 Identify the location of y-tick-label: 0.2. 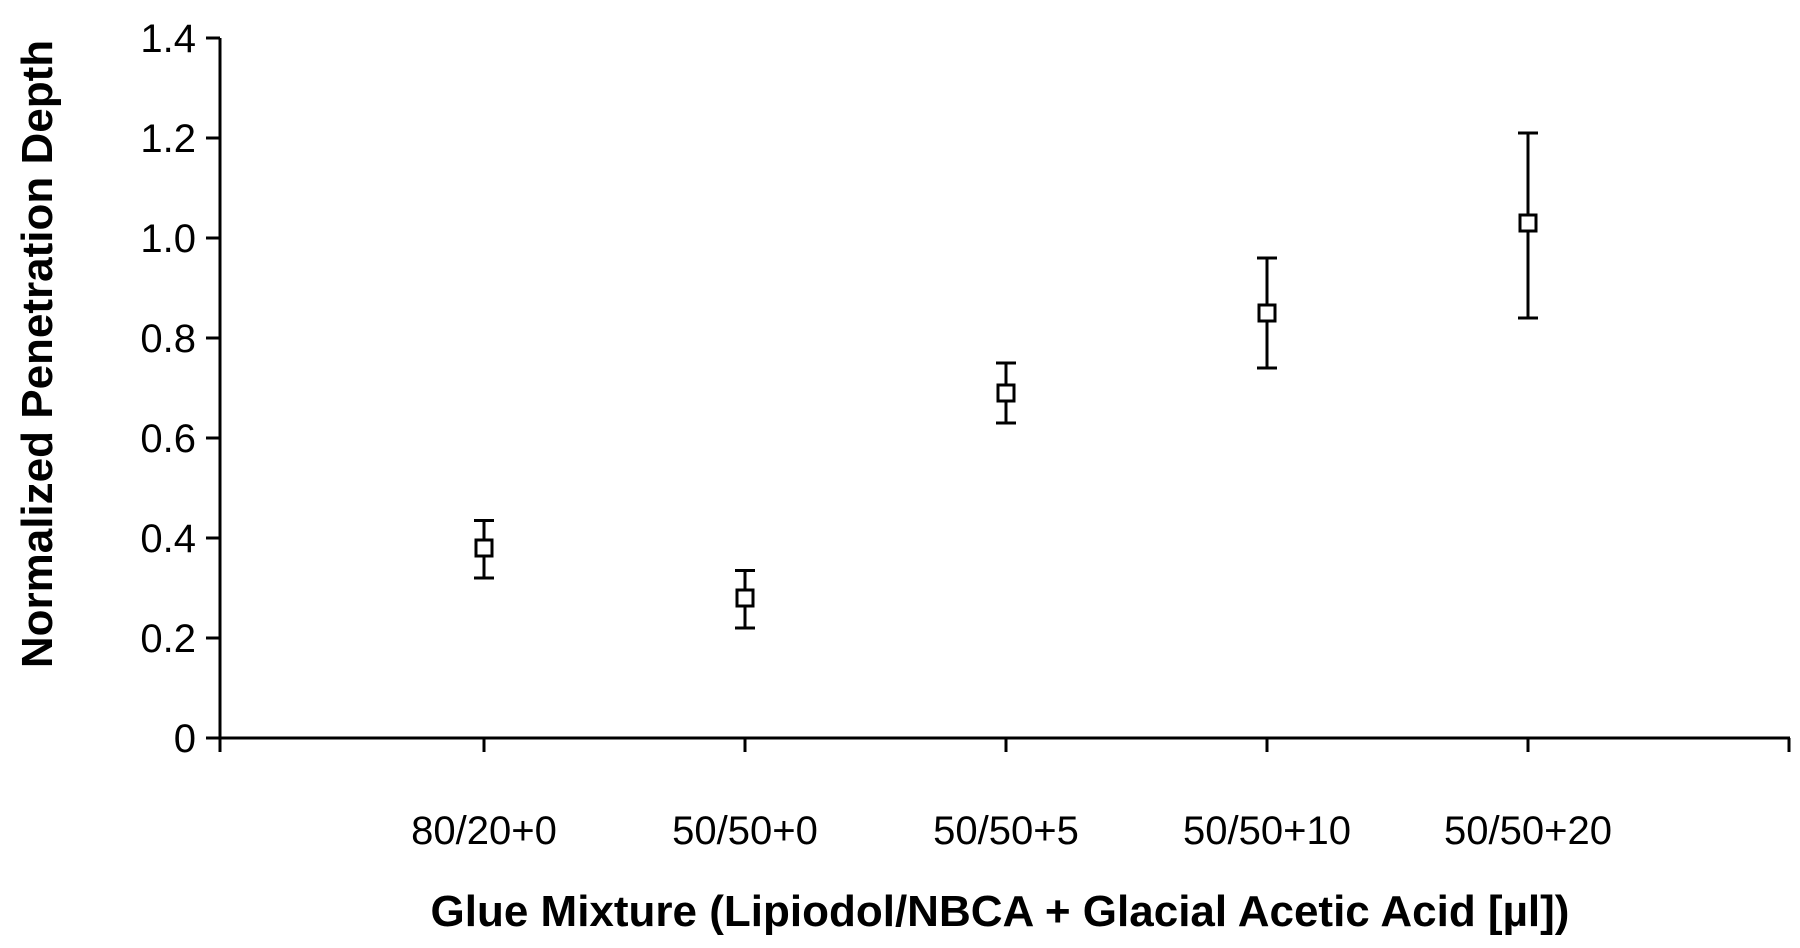
(168, 639).